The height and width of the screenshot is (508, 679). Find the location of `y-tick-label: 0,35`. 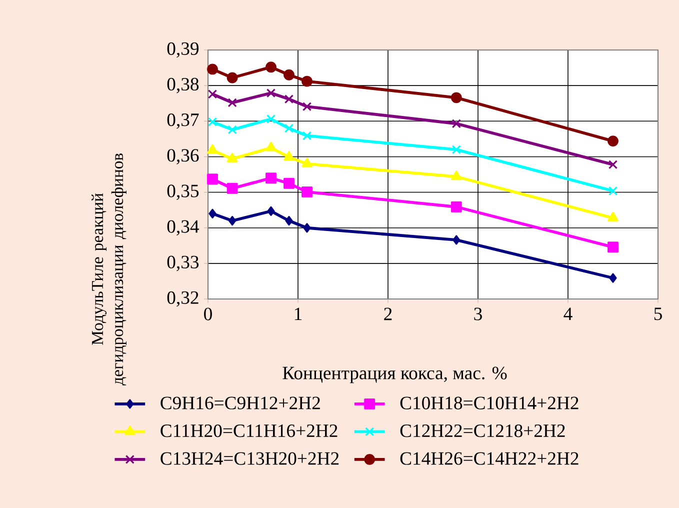

y-tick-label: 0,35 is located at coordinates (183, 192).